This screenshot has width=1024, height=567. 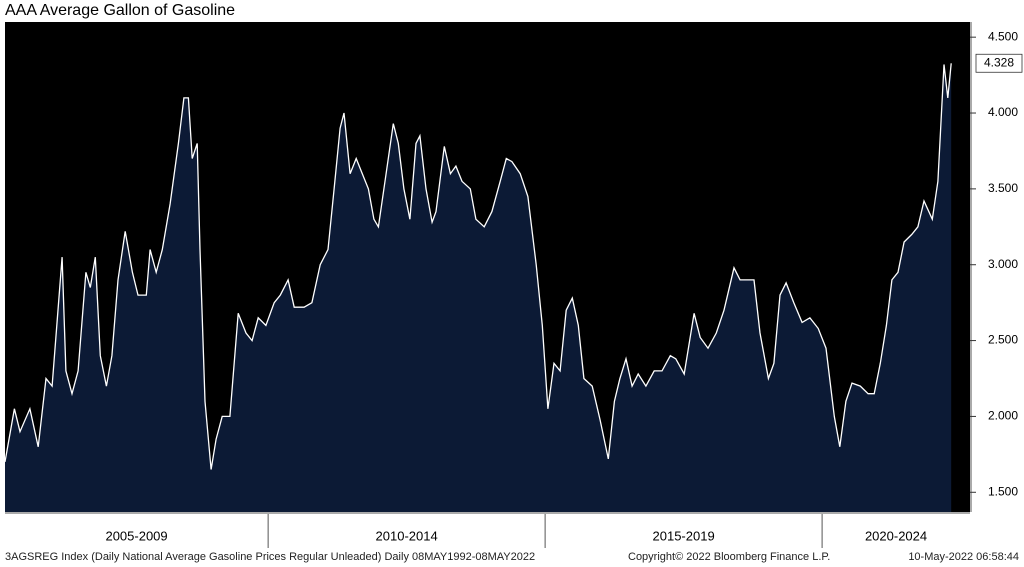 I want to click on last-value-box, so click(x=999, y=63).